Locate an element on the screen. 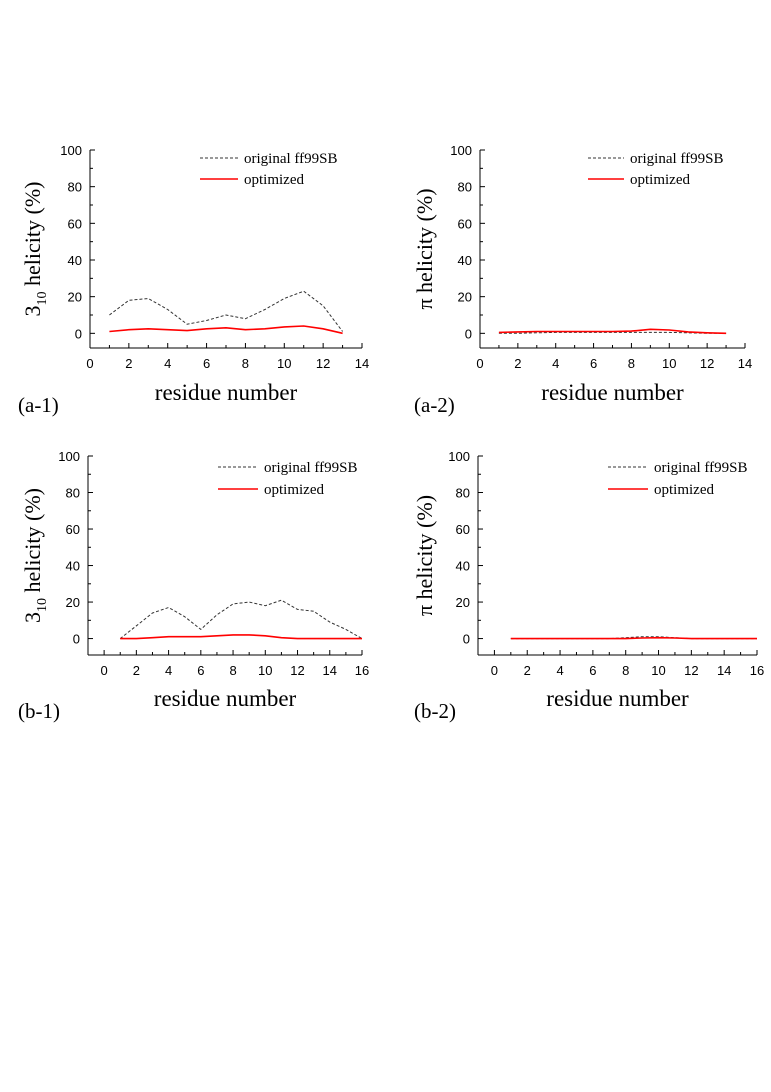  panel-label: (b-1) is located at coordinates (39, 711).